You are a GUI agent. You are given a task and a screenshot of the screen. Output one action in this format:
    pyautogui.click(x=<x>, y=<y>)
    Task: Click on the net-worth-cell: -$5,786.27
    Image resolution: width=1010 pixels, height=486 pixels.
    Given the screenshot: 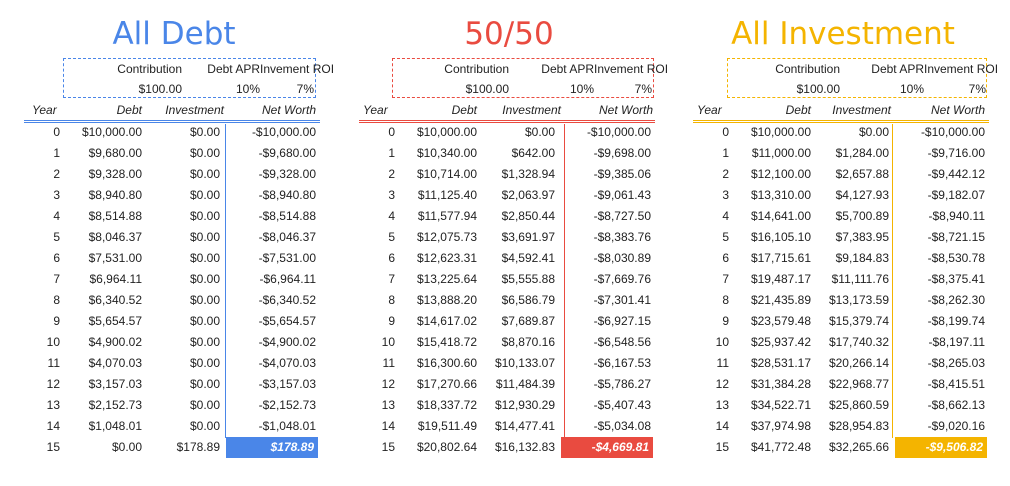 What is the action you would take?
    pyautogui.click(x=622, y=384)
    